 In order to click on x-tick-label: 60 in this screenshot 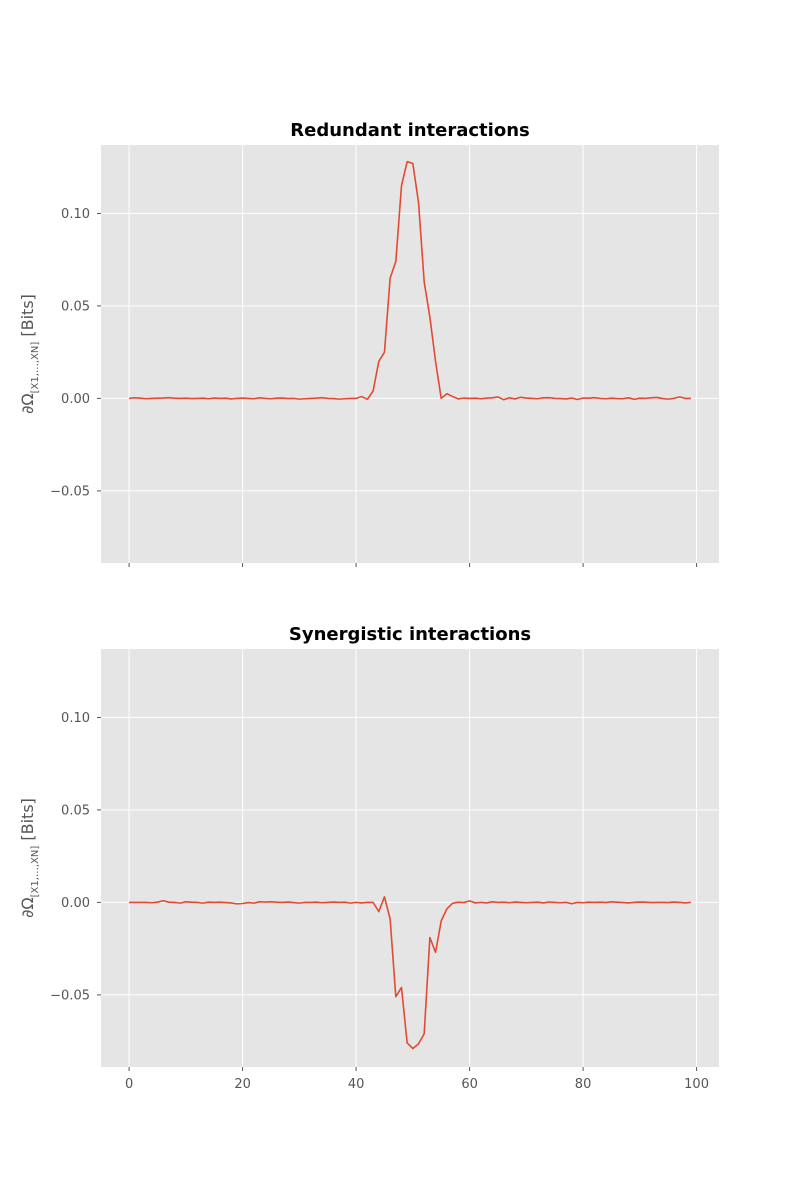, I will do `click(469, 1084)`.